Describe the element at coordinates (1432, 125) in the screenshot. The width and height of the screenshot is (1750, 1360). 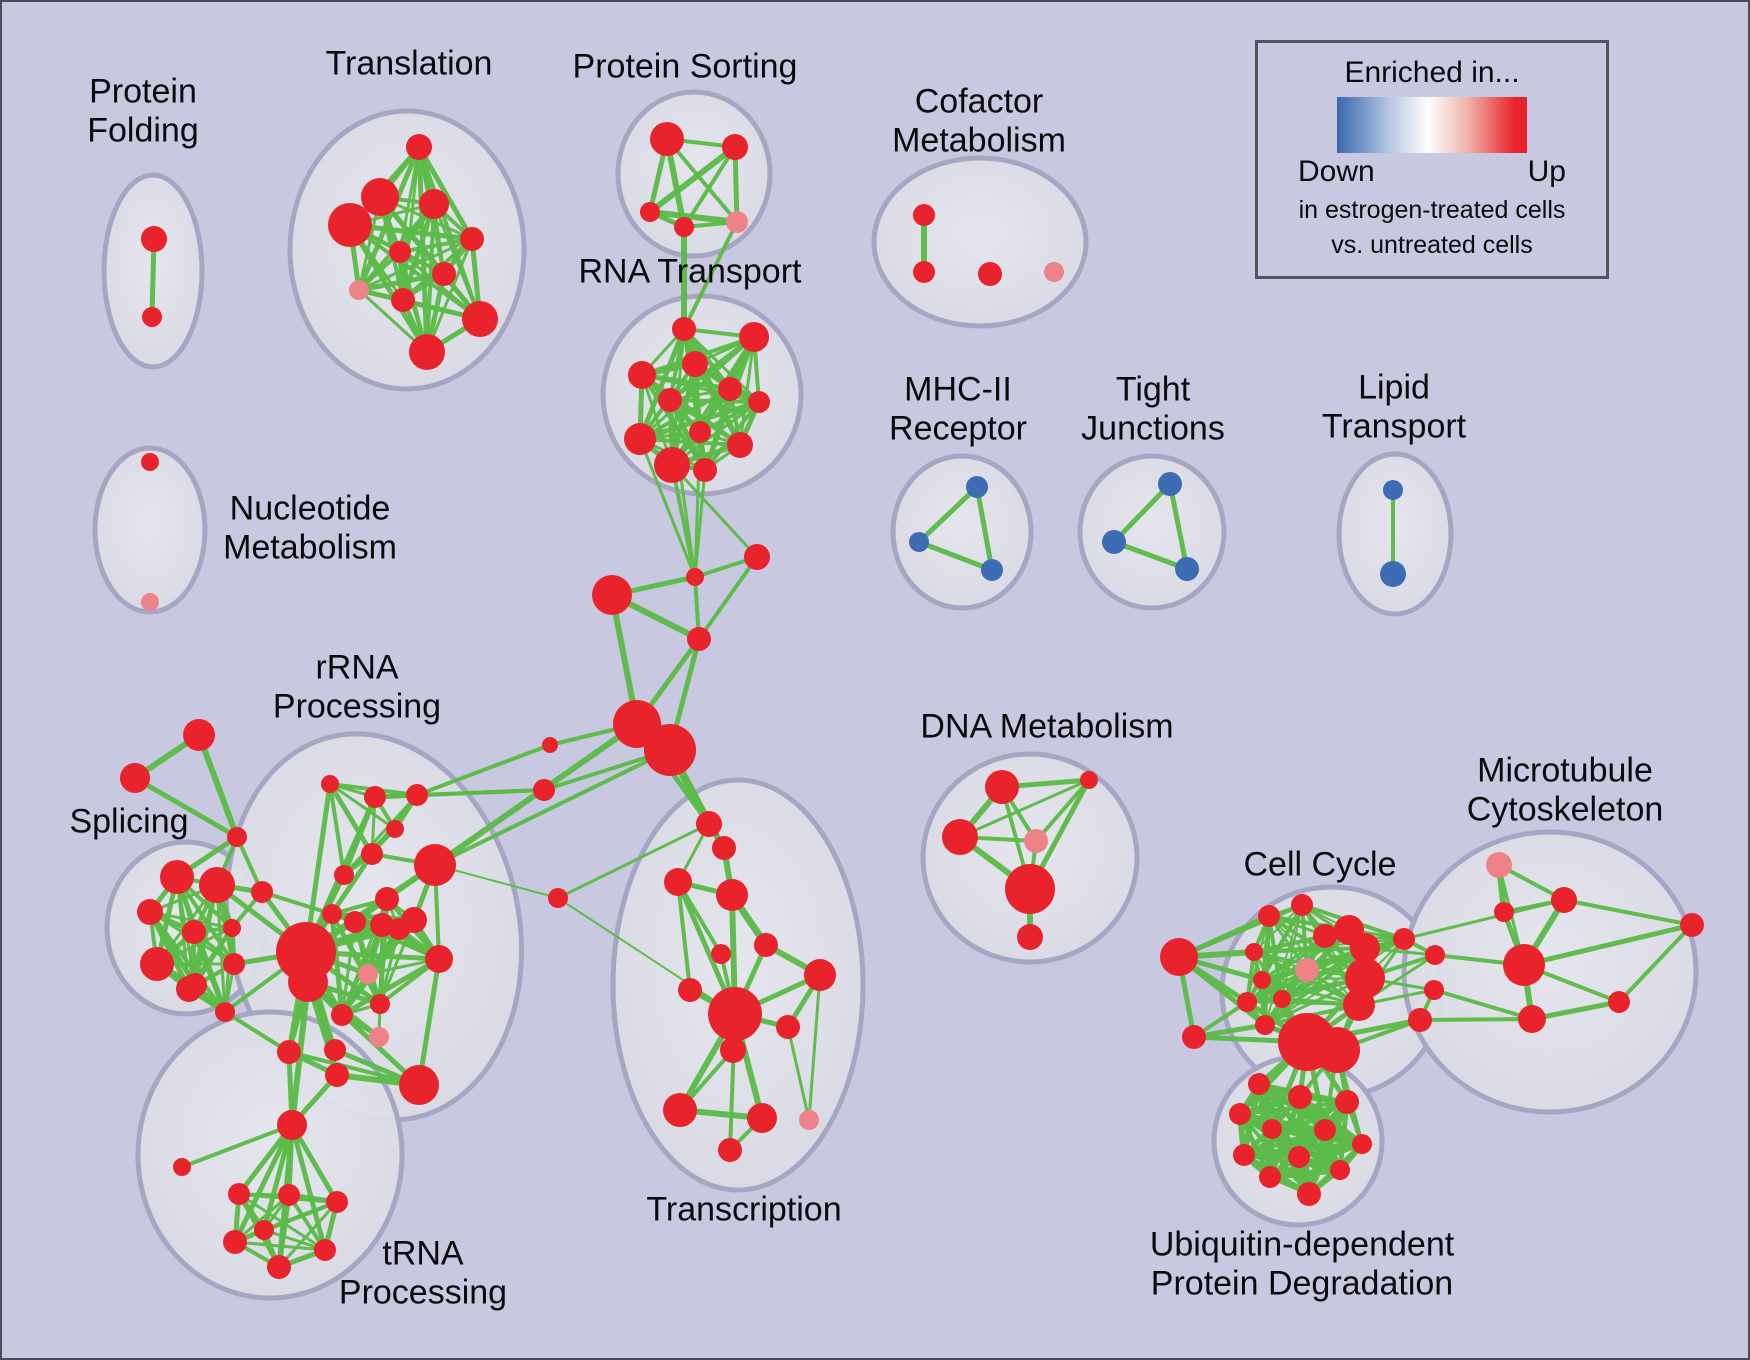
I see `legend-gradient-bar` at that location.